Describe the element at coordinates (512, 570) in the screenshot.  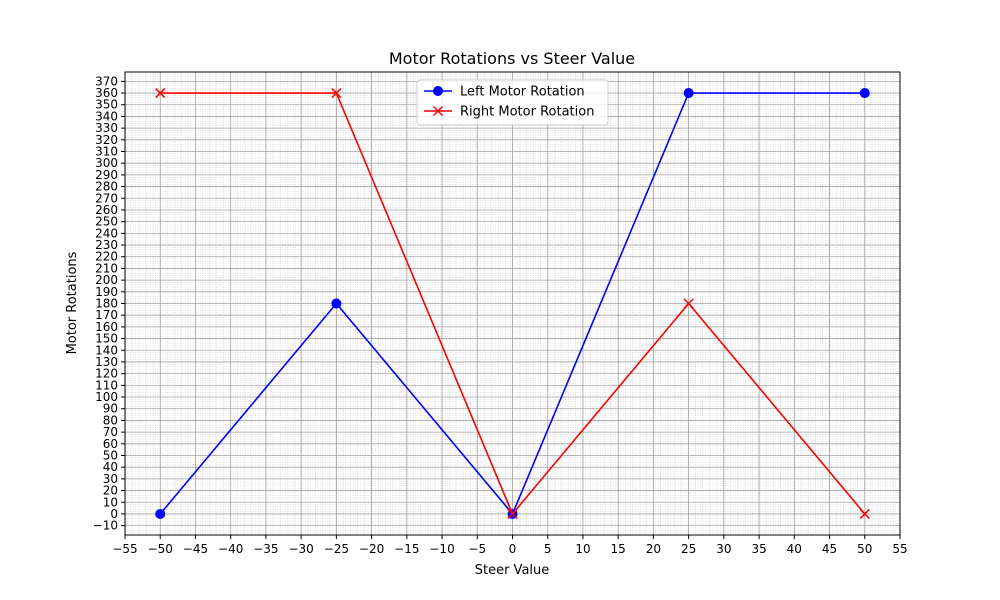
I see `x-axis-label: Steer Value` at that location.